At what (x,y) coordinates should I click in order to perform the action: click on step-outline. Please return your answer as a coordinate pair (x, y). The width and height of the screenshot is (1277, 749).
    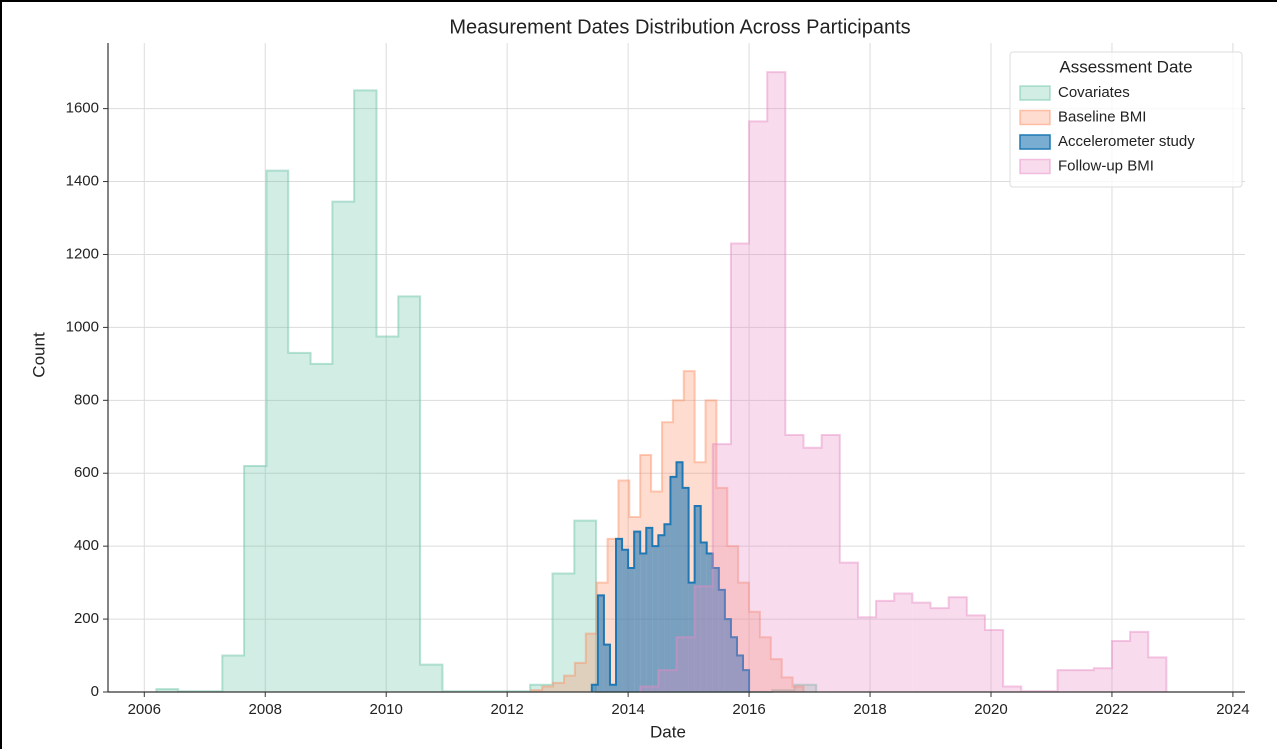
    Looking at the image, I should click on (667, 531).